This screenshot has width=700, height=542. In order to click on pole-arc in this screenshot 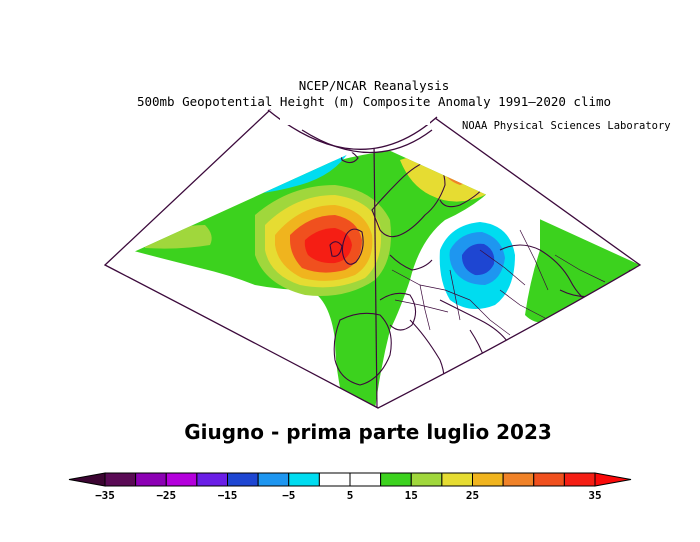, I will do `click(367, 141)`.